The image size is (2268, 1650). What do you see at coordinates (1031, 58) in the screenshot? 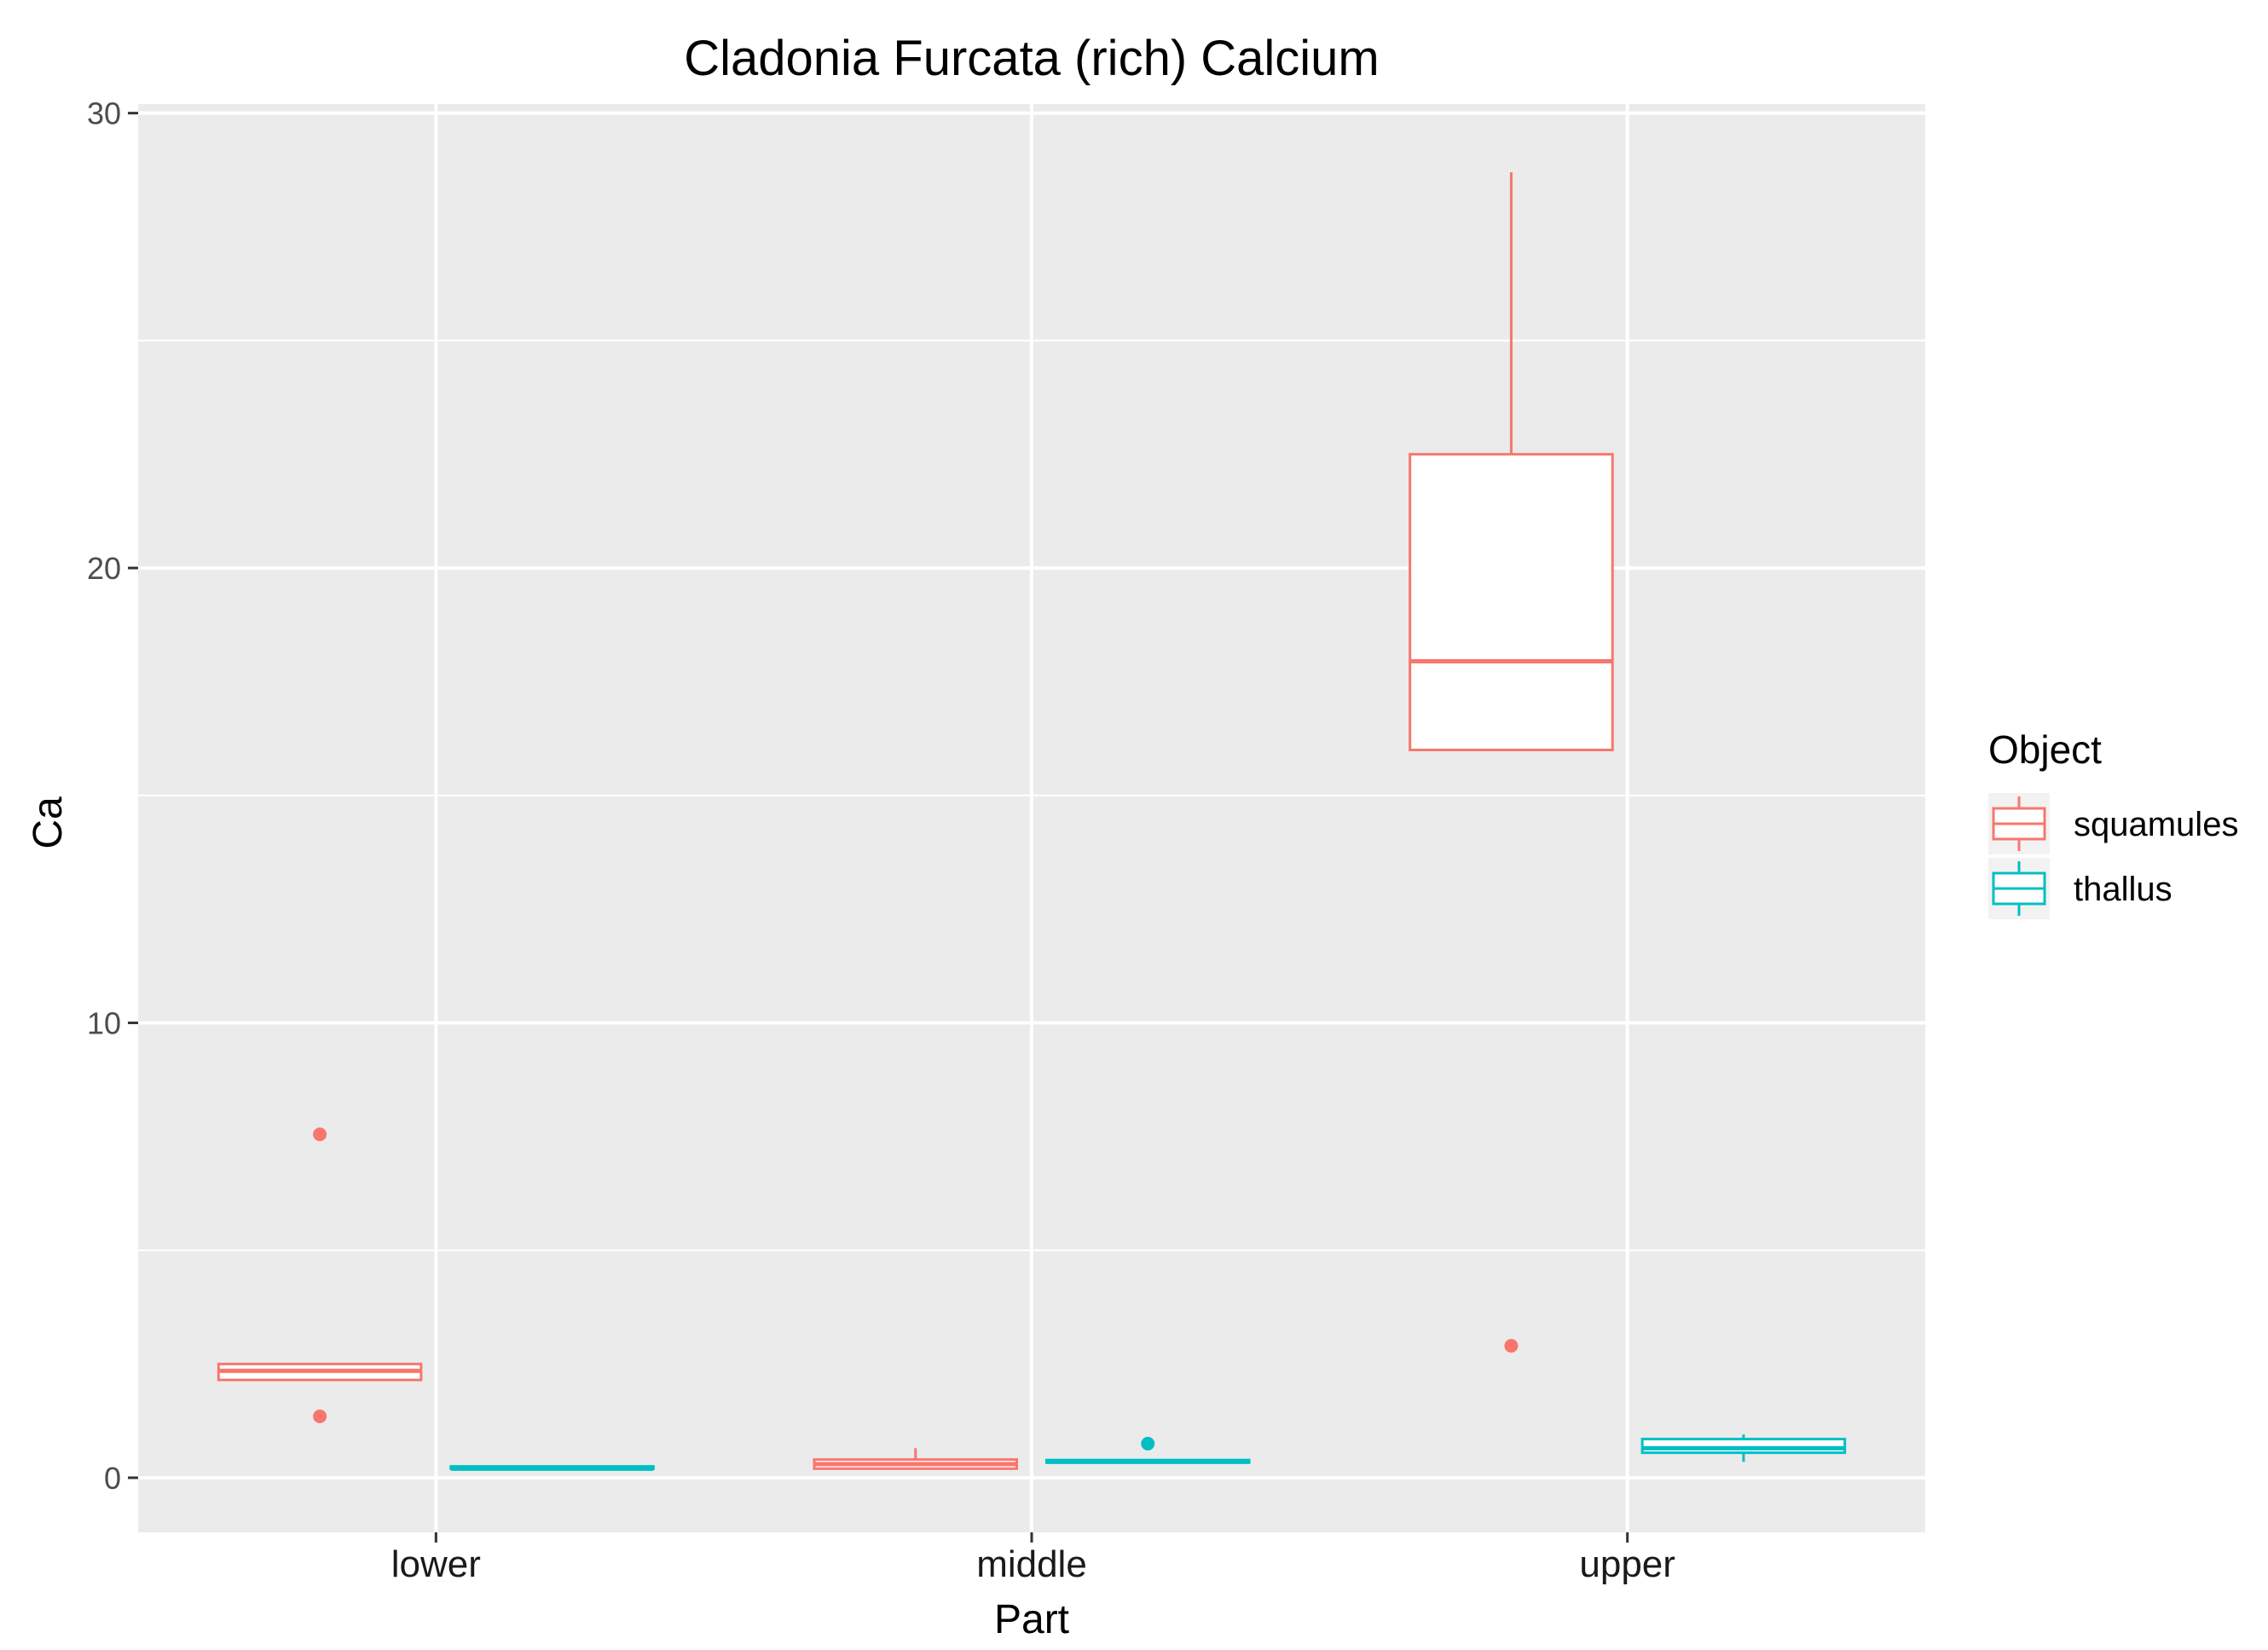
I see `chart-title: Cladonia Furcata (rich) Calcium` at bounding box center [1031, 58].